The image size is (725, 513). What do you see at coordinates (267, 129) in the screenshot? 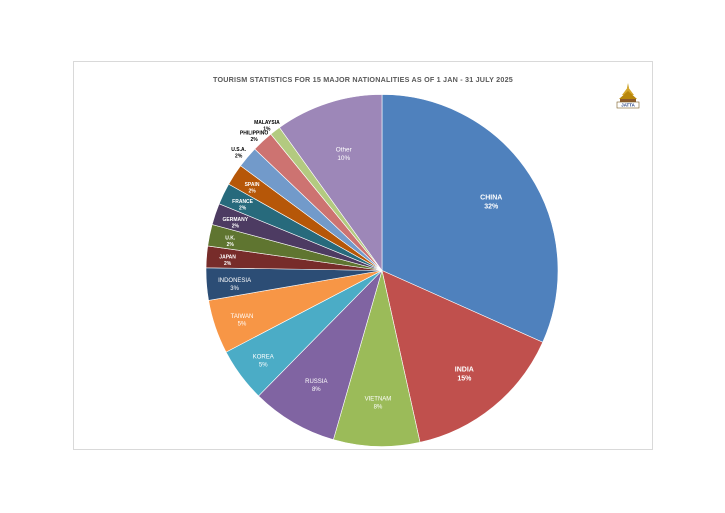
I see `slice-value-malaysia: 1%` at bounding box center [267, 129].